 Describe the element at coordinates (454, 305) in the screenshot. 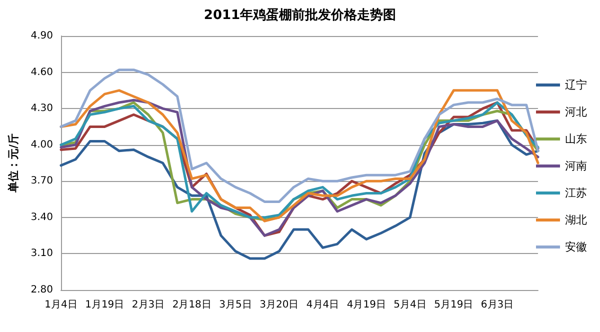

I see `x-tick-label: 5月19日` at that location.